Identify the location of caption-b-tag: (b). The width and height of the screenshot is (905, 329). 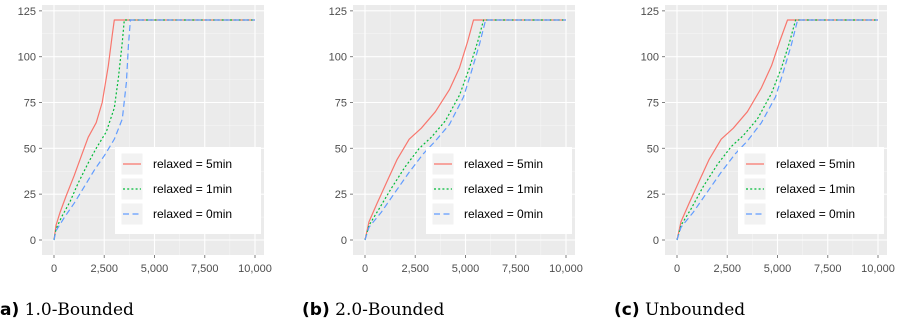
(316, 310).